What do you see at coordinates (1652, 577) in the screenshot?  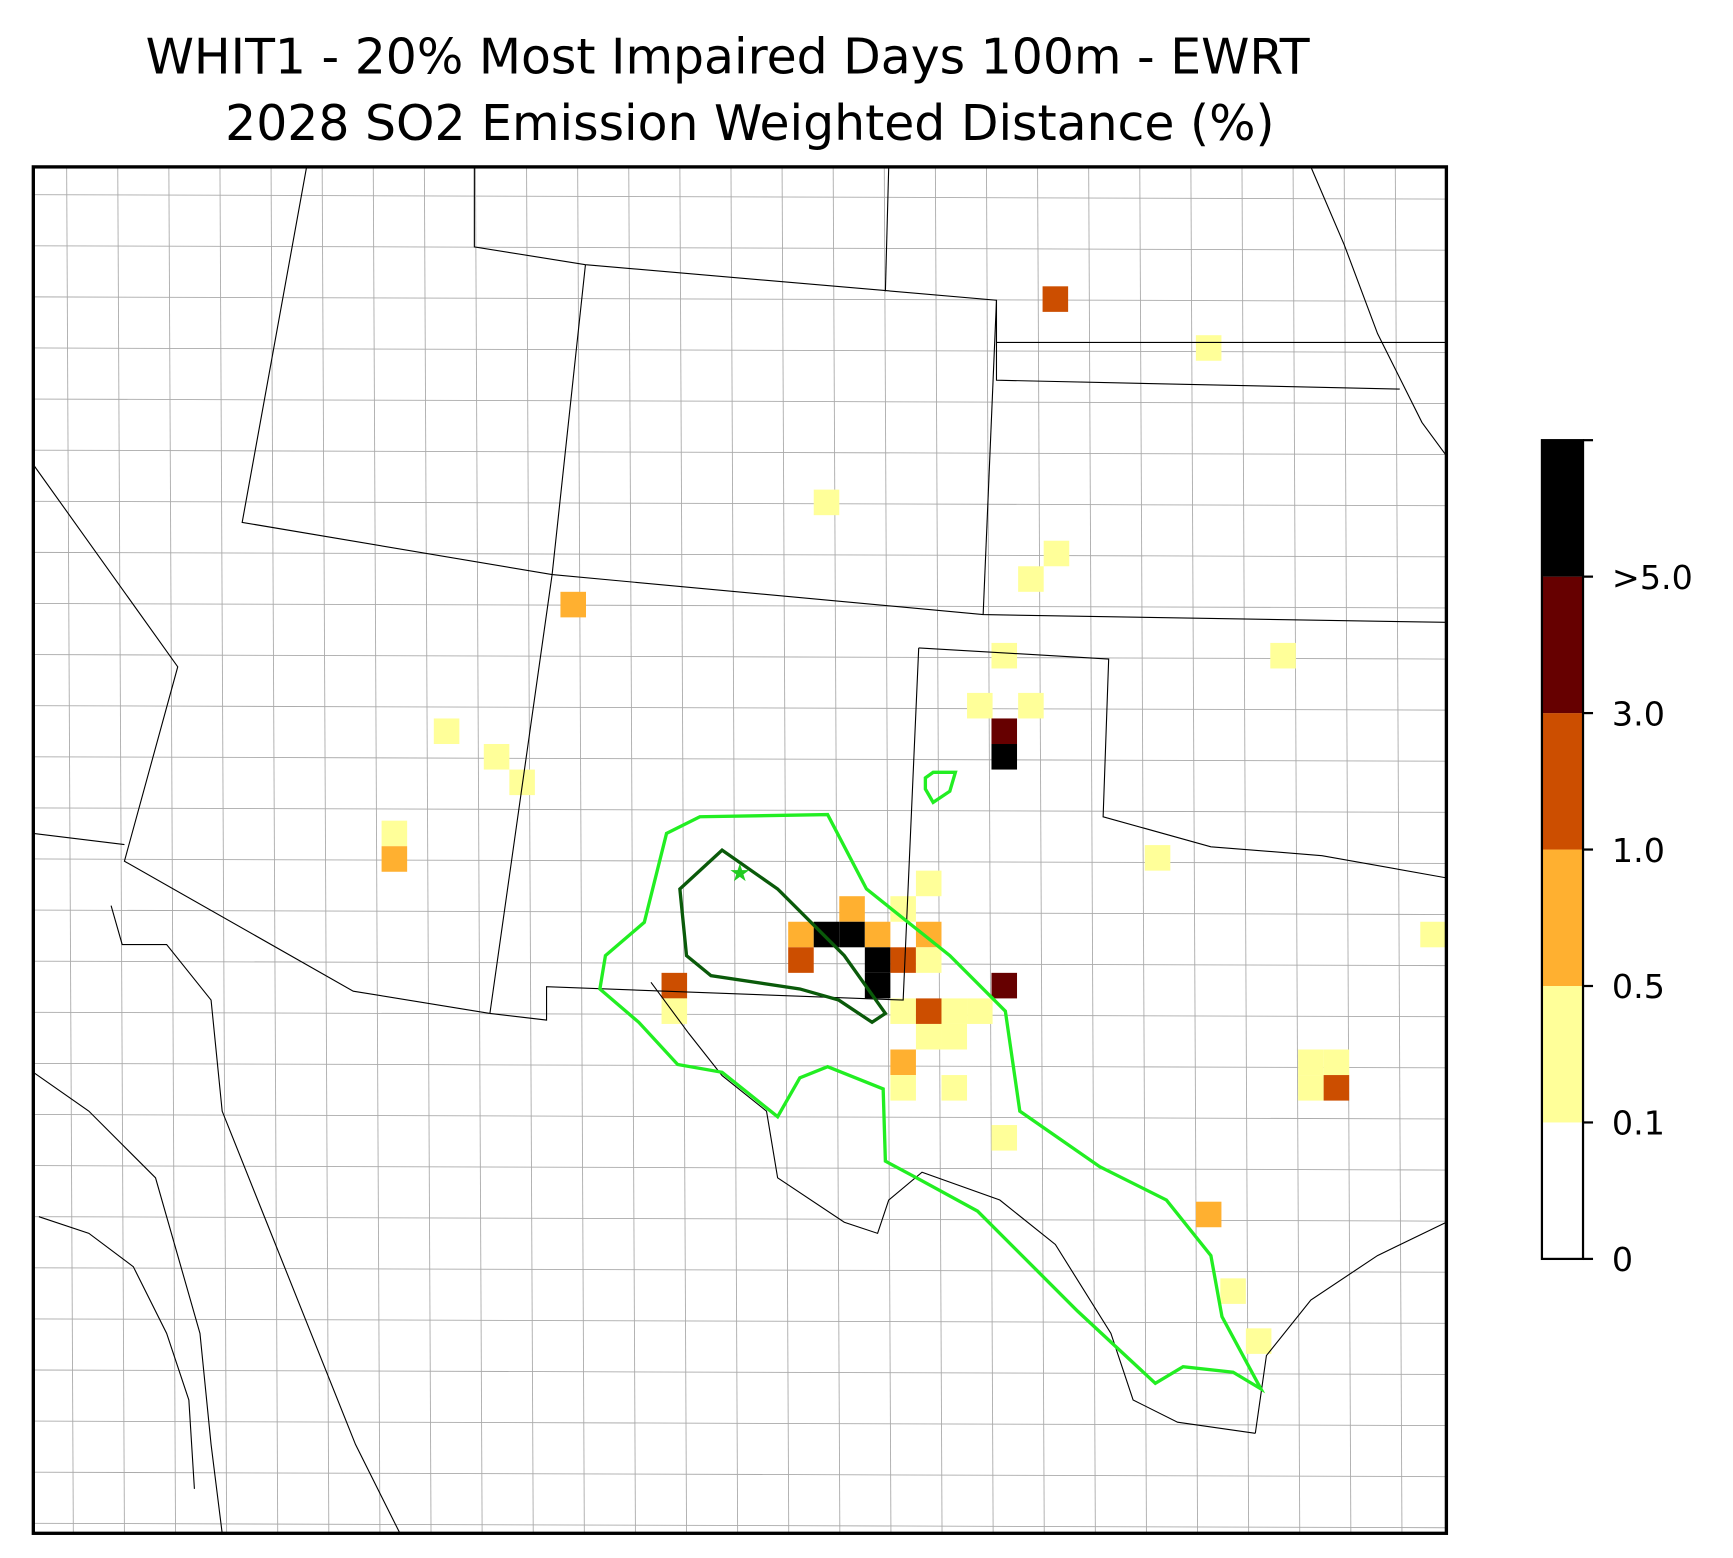 I see `colorbar-tick-label: >5.0` at bounding box center [1652, 577].